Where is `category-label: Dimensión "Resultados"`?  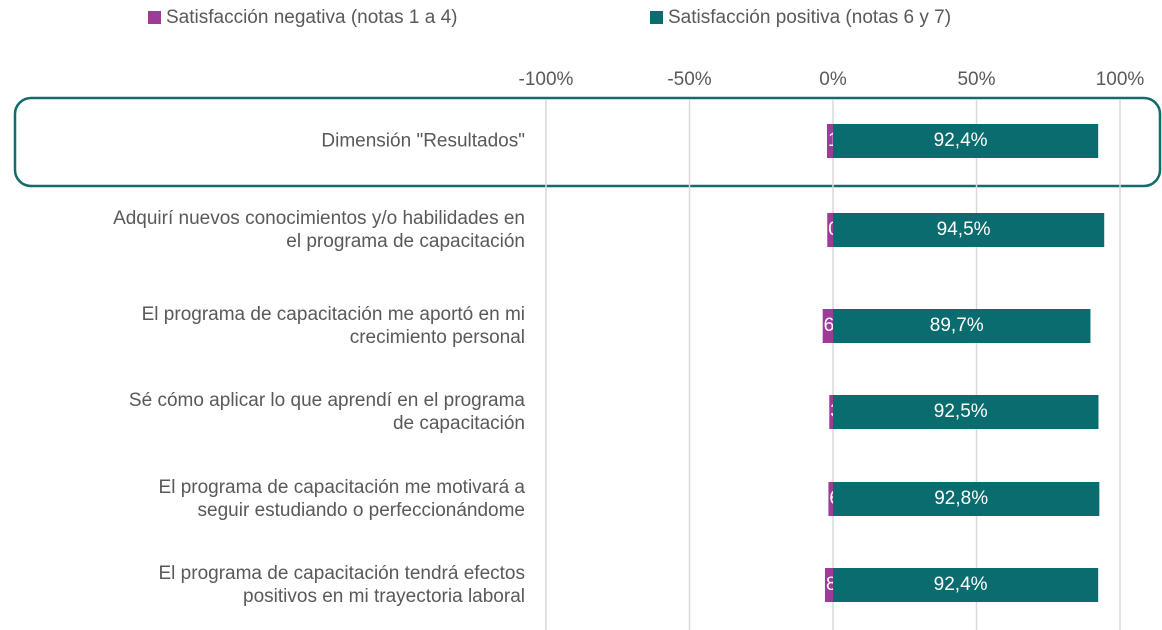
category-label: Dimensión "Resultados" is located at coordinates (423, 141).